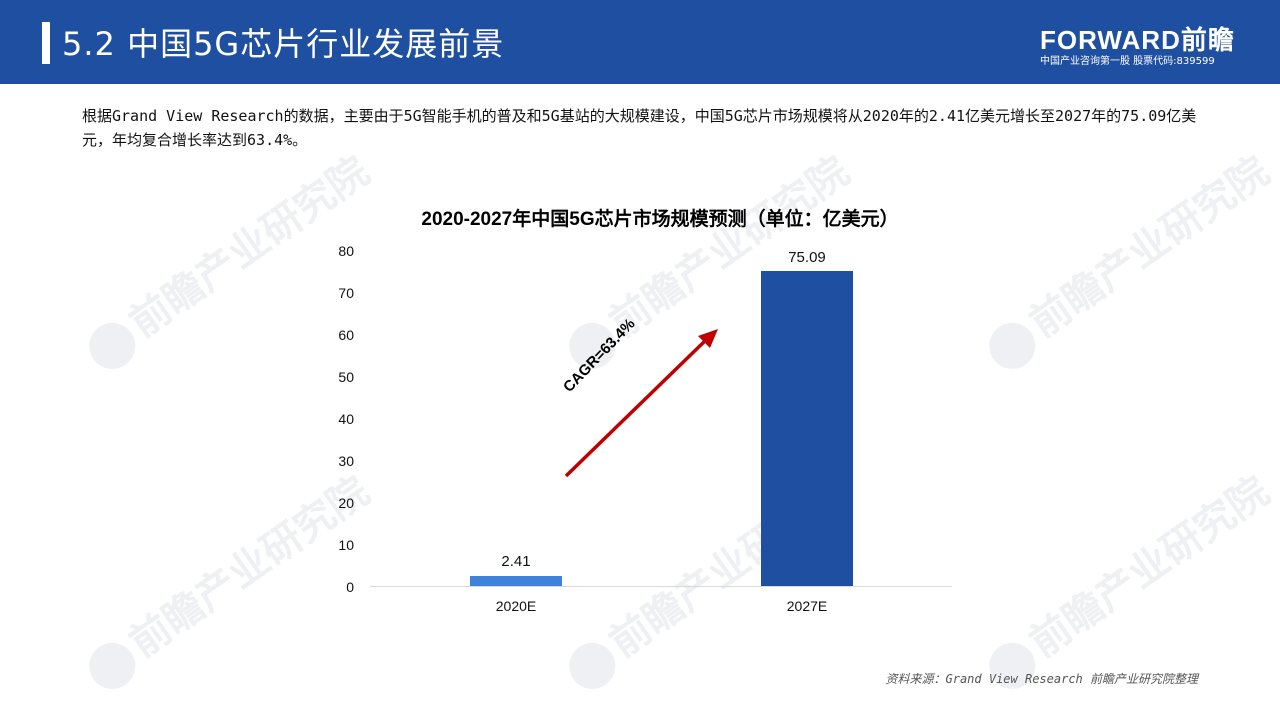  I want to click on y-tick: 10, so click(346, 545).